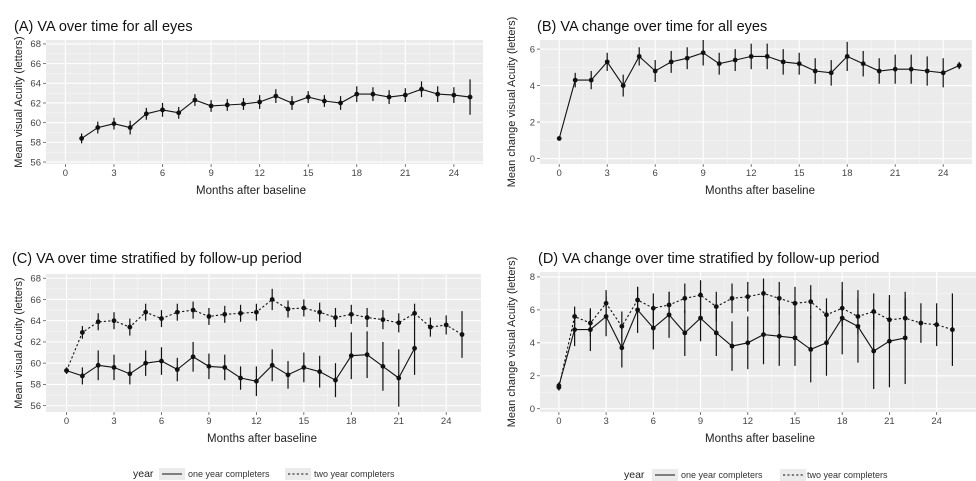 The width and height of the screenshot is (976, 481). Describe the element at coordinates (35, 123) in the screenshot. I see `y-tick-label: 60` at that location.